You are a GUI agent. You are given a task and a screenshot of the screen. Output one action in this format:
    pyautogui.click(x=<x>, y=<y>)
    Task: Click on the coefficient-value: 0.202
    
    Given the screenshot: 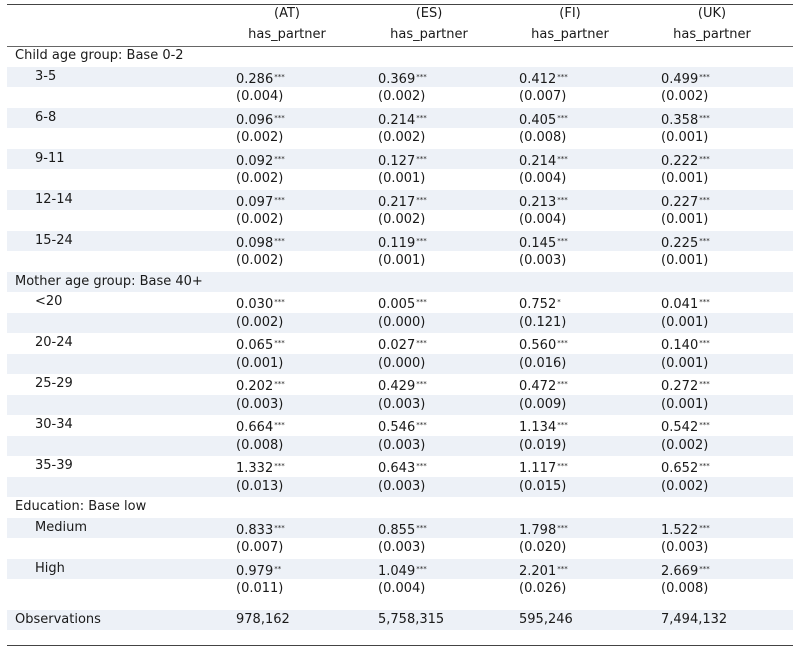 What is the action you would take?
    pyautogui.click(x=255, y=386)
    